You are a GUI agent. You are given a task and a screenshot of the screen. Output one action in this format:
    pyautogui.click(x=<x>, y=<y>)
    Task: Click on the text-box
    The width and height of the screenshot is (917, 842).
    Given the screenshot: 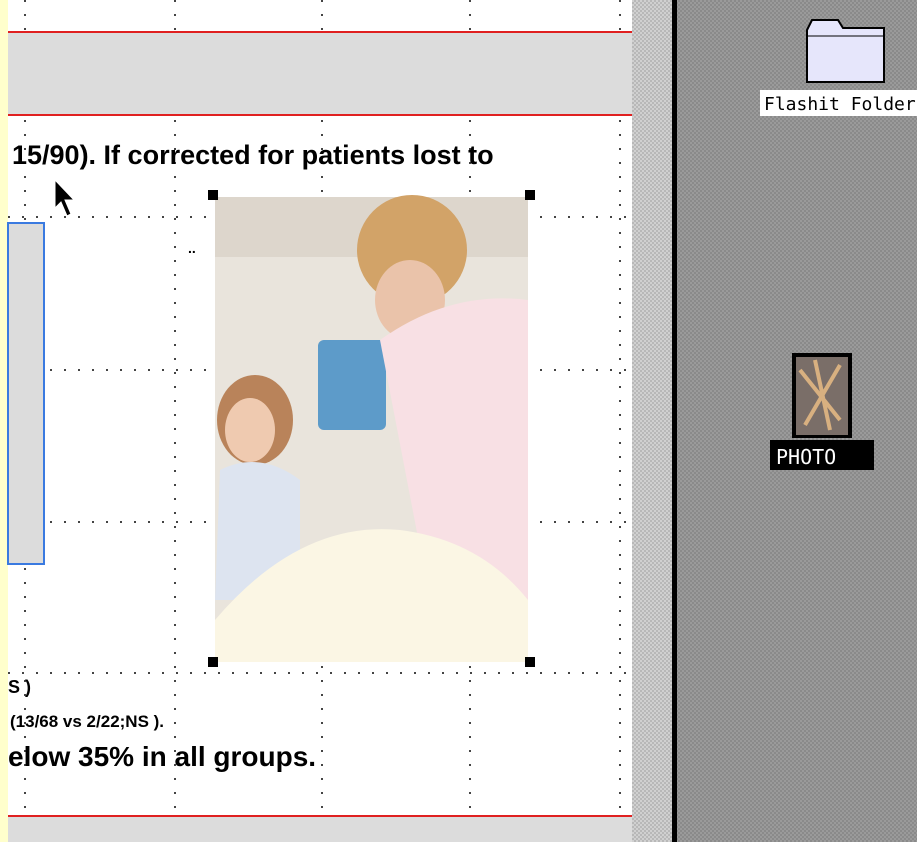 What is the action you would take?
    pyautogui.click(x=26, y=393)
    